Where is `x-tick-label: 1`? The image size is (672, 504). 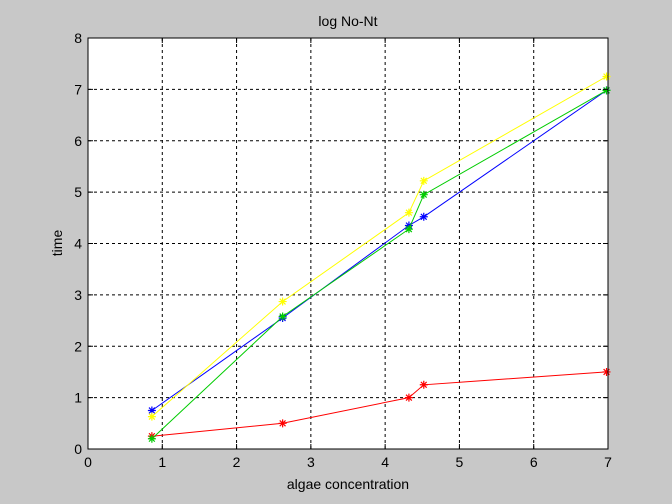 x-tick-label: 1 is located at coordinates (162, 462).